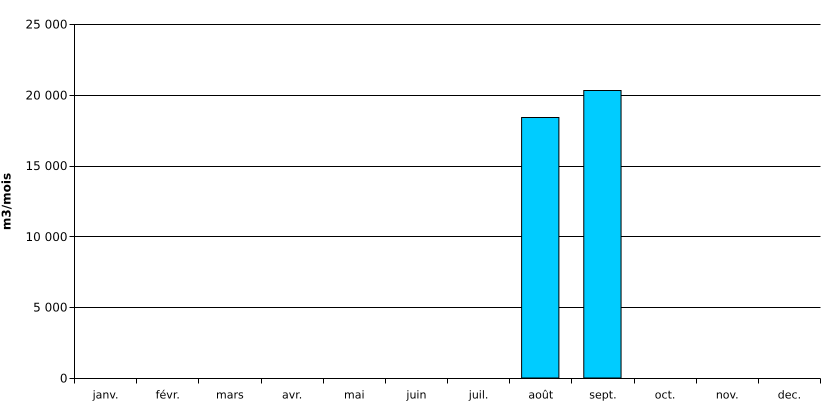  I want to click on x-tick-label: juil., so click(478, 395).